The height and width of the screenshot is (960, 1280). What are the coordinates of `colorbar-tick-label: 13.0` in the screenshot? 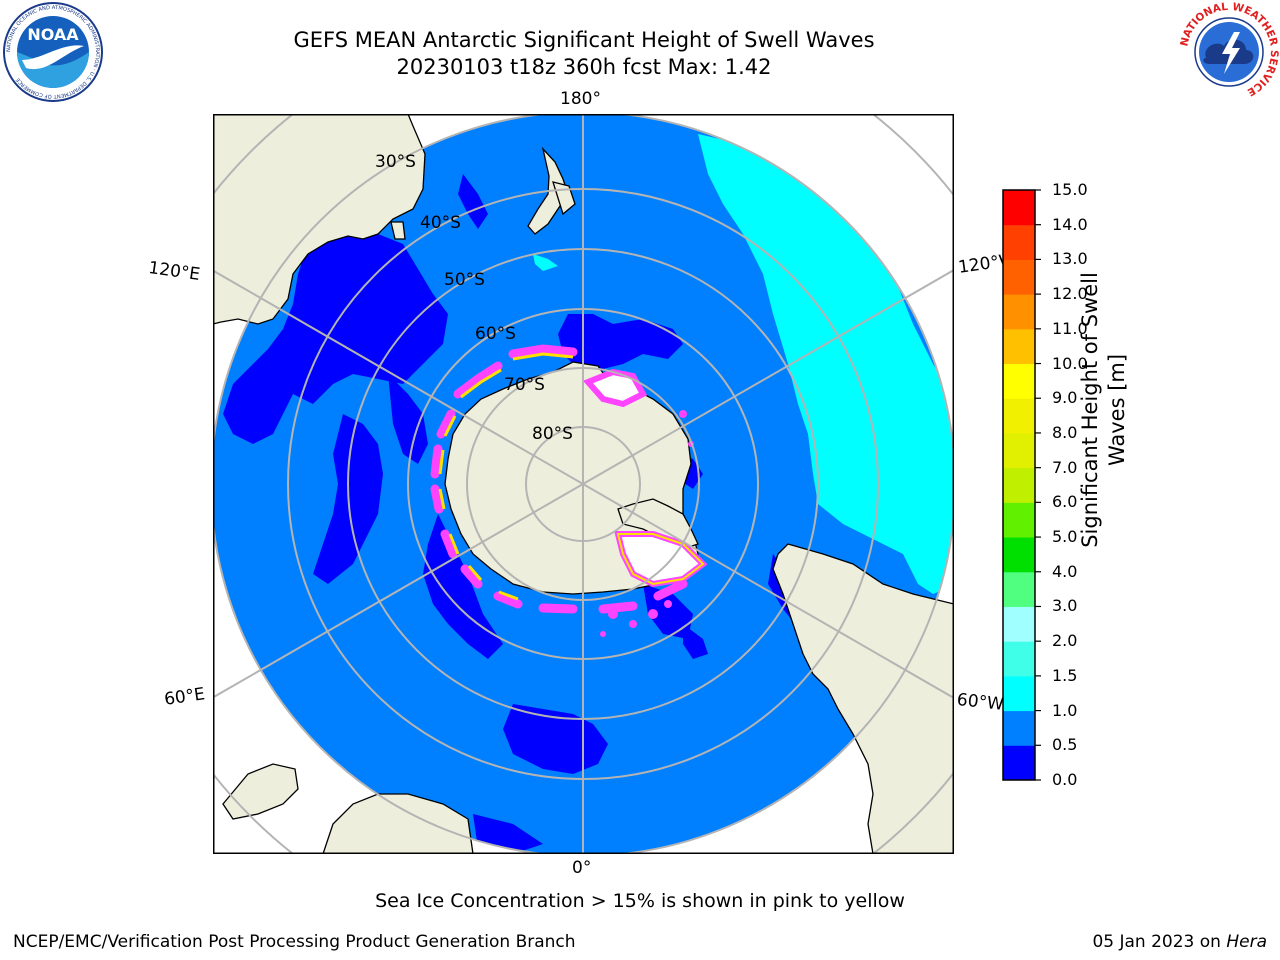 It's located at (1070, 259).